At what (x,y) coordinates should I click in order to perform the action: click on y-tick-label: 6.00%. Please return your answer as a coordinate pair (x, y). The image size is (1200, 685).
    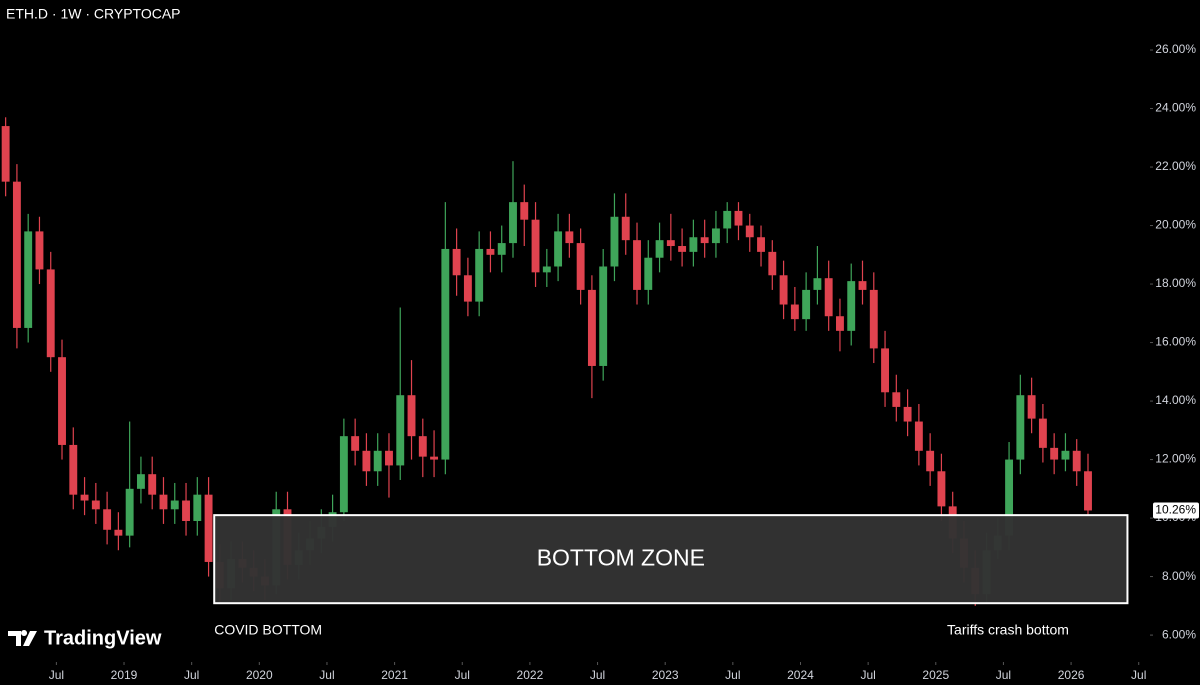
    Looking at the image, I should click on (1179, 634).